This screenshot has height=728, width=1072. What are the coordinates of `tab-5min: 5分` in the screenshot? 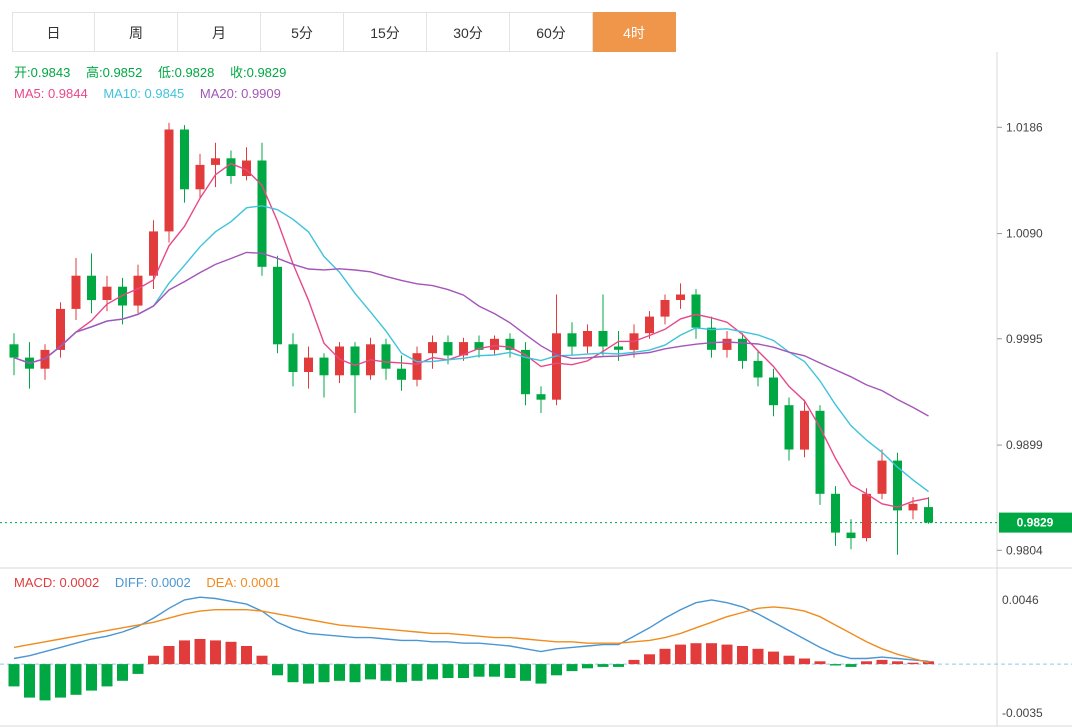 It's located at (302, 32).